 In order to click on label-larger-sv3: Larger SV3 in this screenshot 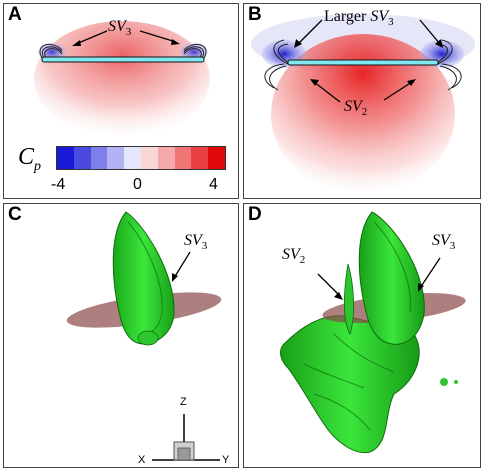, I will do `click(359, 18)`.